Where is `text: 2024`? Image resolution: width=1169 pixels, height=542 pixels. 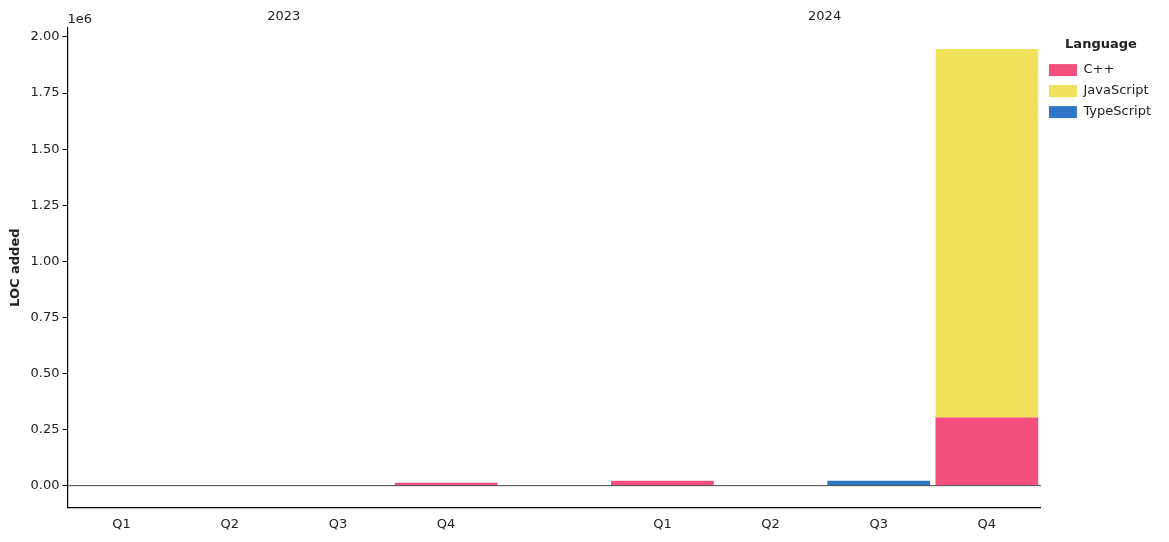 text: 2024 is located at coordinates (825, 15).